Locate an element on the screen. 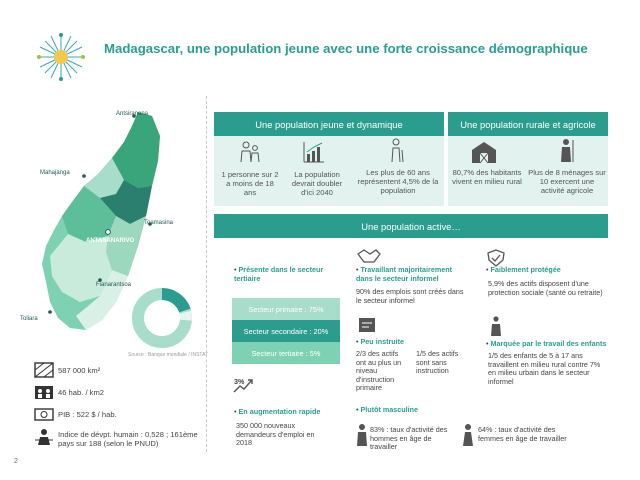 The width and height of the screenshot is (640, 480). protection-title: • Faiblement protégée is located at coordinates (523, 269).